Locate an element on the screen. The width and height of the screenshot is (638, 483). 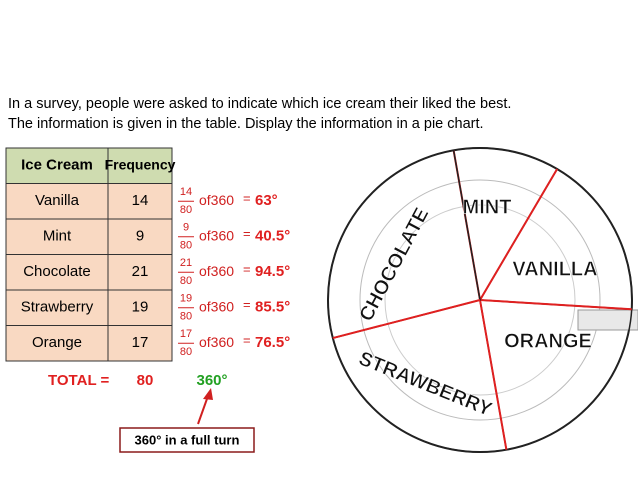
cell-text: Mint is located at coordinates (57, 236).